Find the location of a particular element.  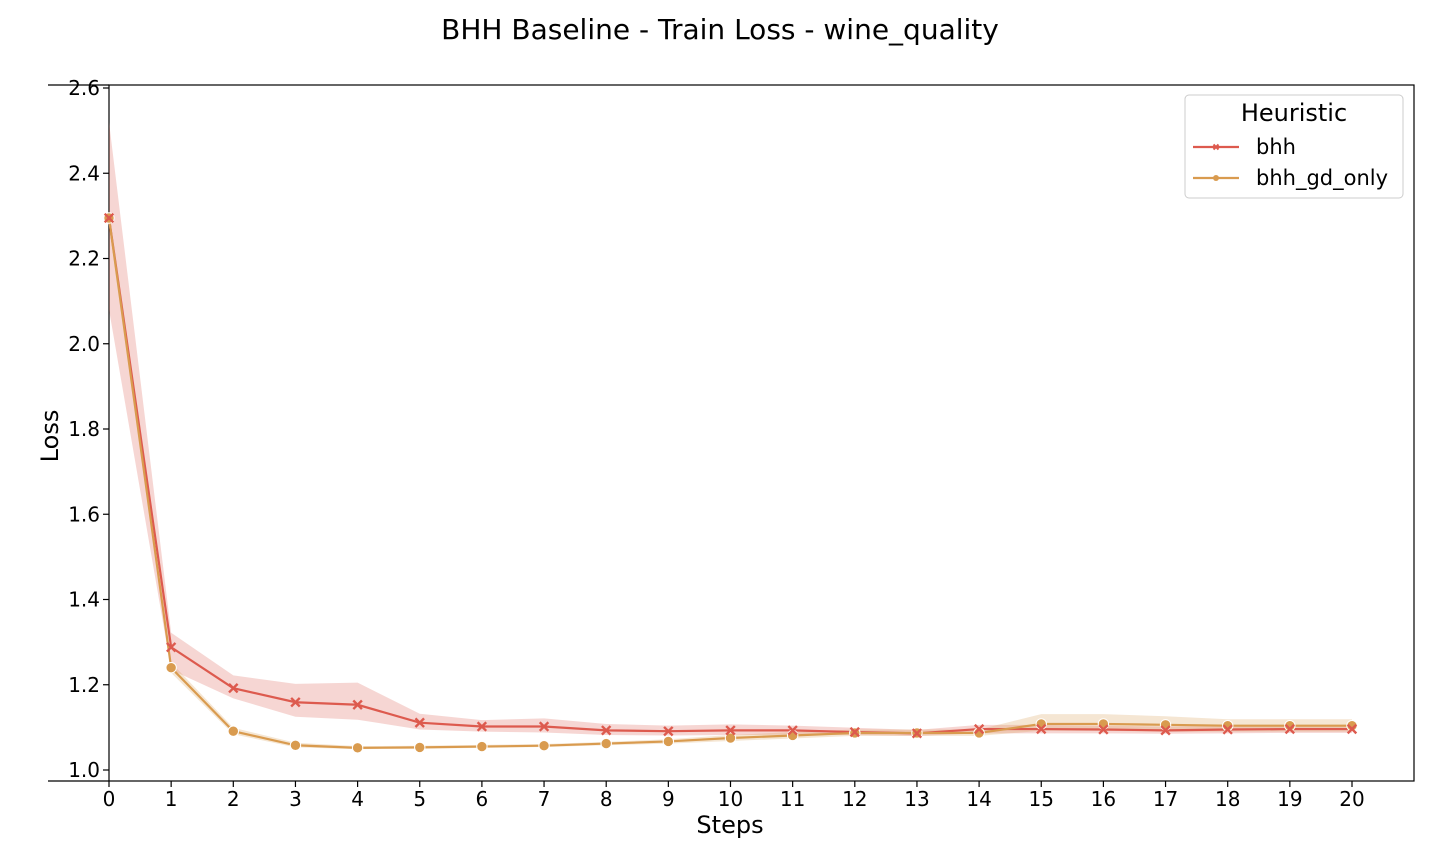

x-axis-ticks: 0 1 2 3 4 5 6 7 8 9 10 11 12 13 14 15 16 17 18 19 20 is located at coordinates (734, 796).